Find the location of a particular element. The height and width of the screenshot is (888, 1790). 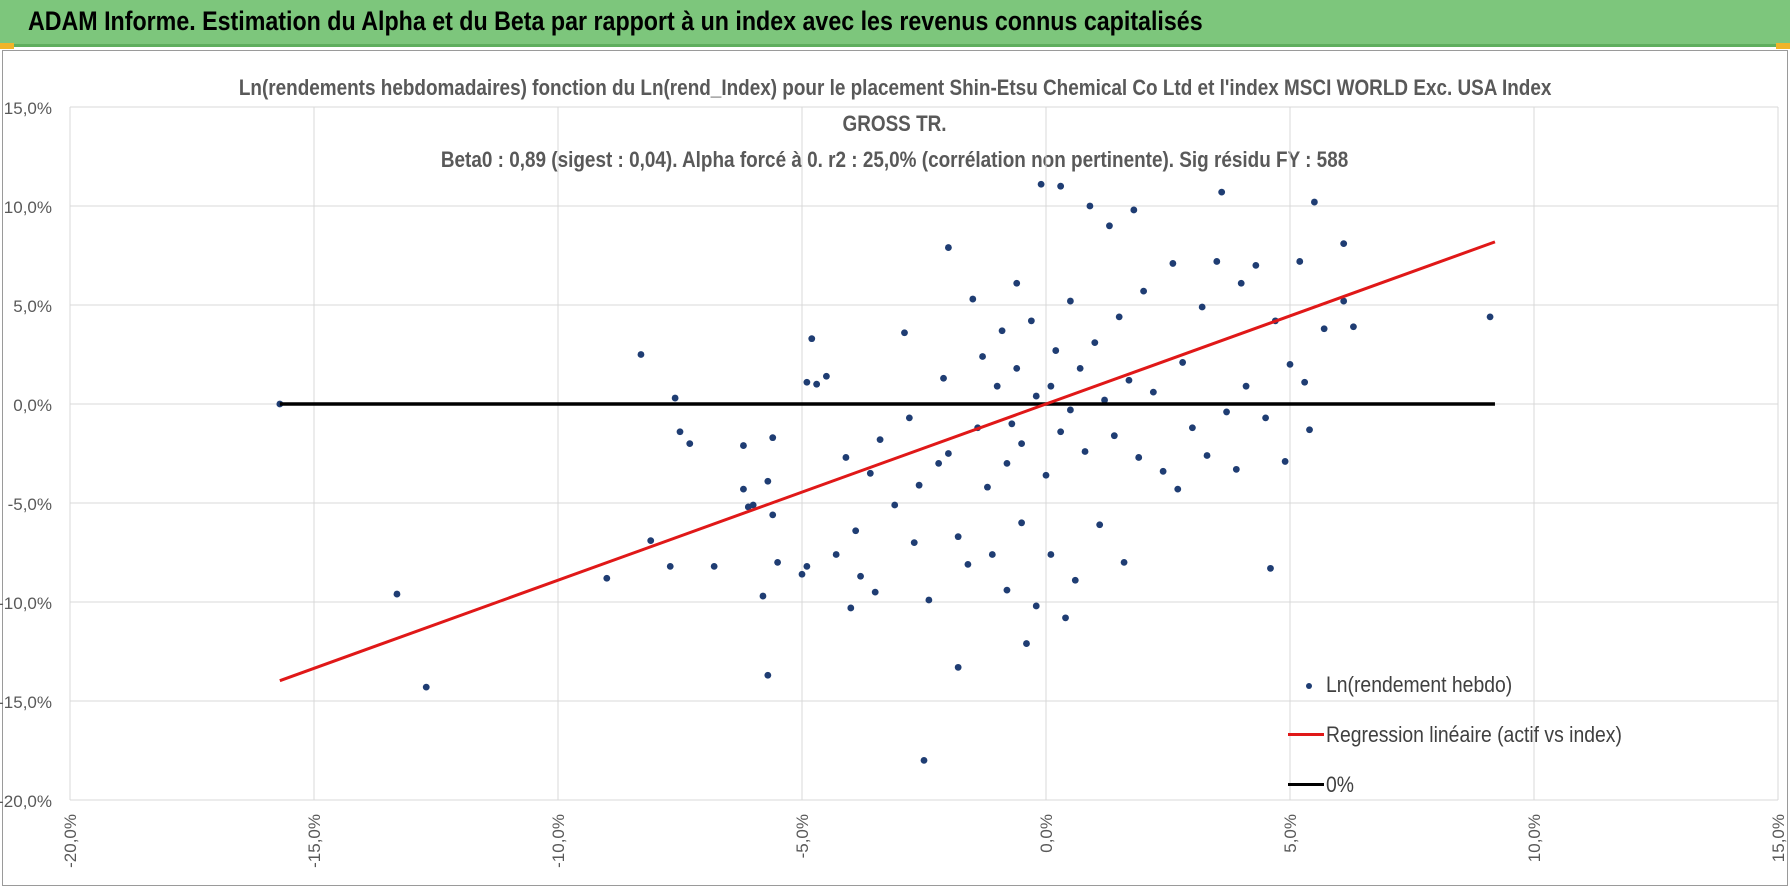

legend-line-marker-black is located at coordinates (1306, 784).